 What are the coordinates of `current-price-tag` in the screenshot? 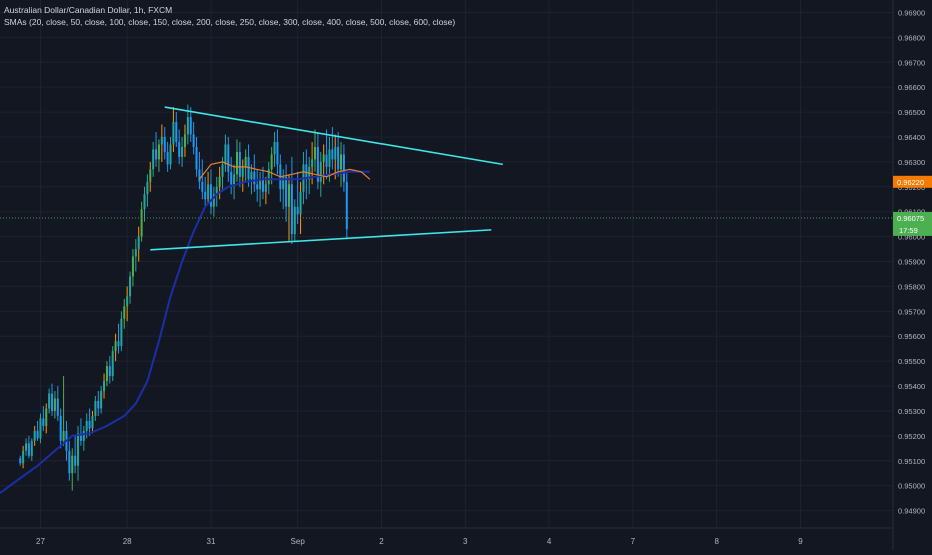 It's located at (912, 223).